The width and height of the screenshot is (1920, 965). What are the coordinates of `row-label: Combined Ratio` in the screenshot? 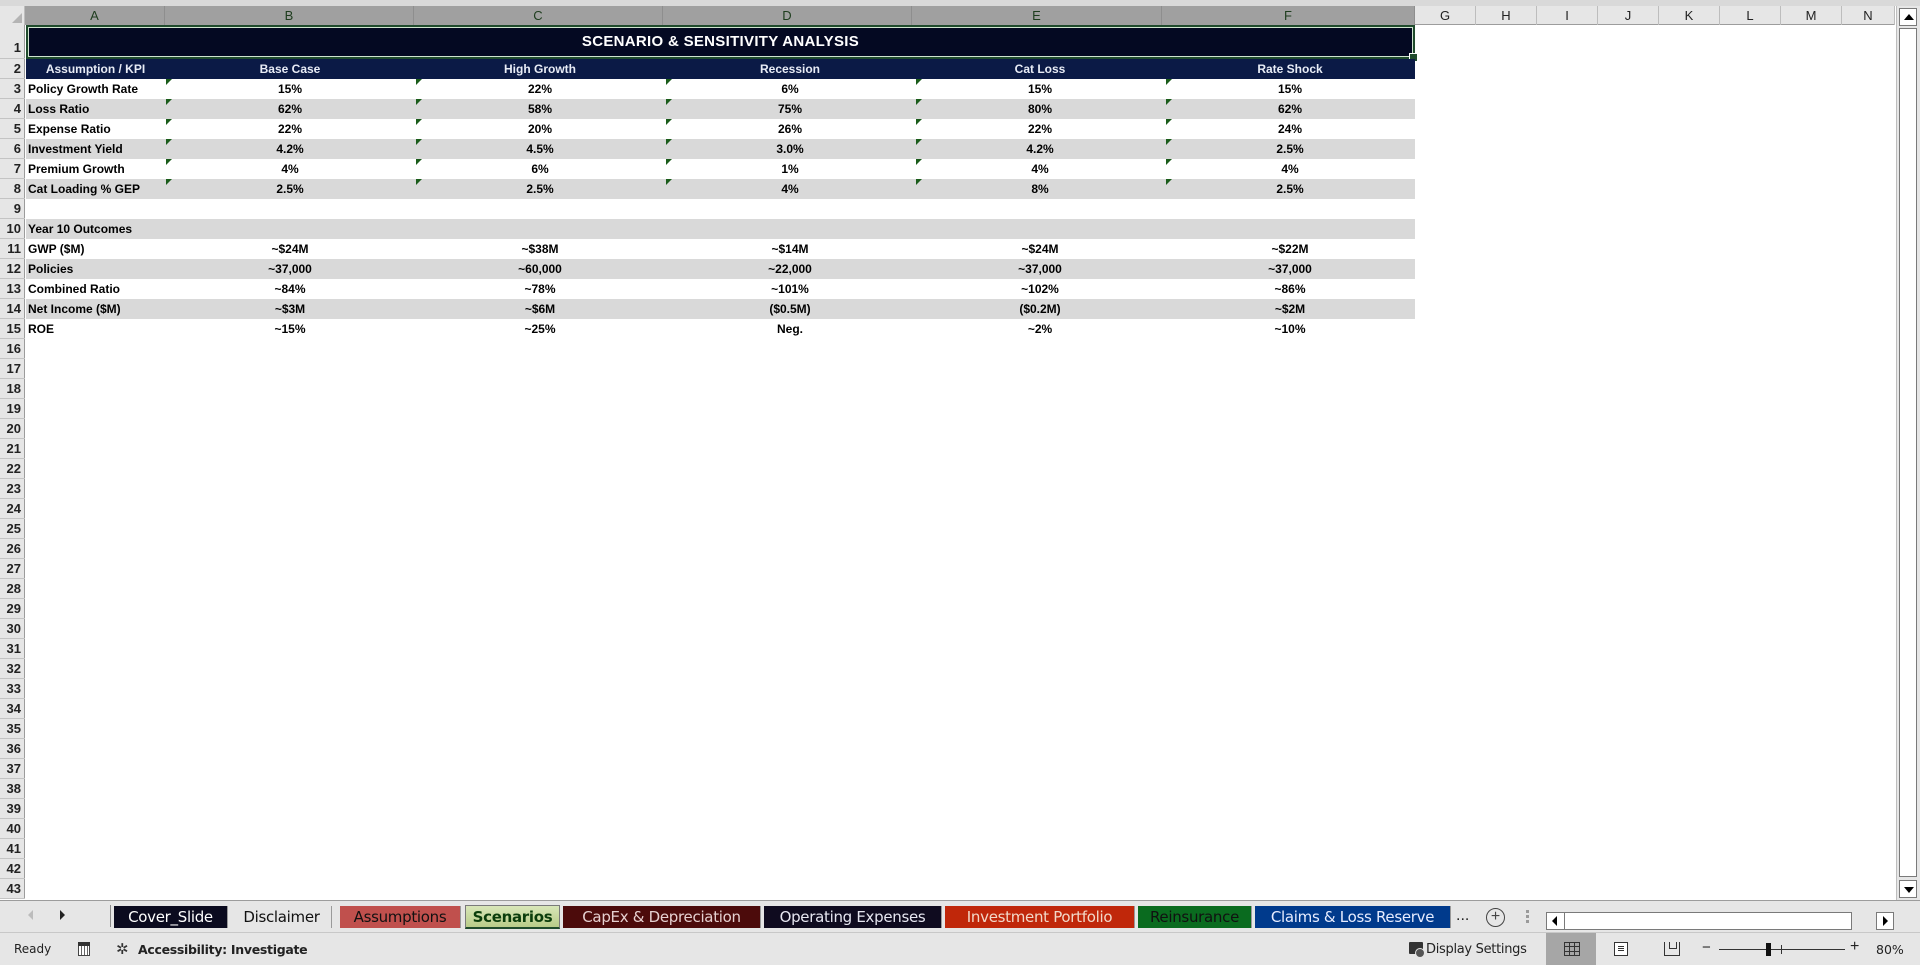 It's located at (95, 289).